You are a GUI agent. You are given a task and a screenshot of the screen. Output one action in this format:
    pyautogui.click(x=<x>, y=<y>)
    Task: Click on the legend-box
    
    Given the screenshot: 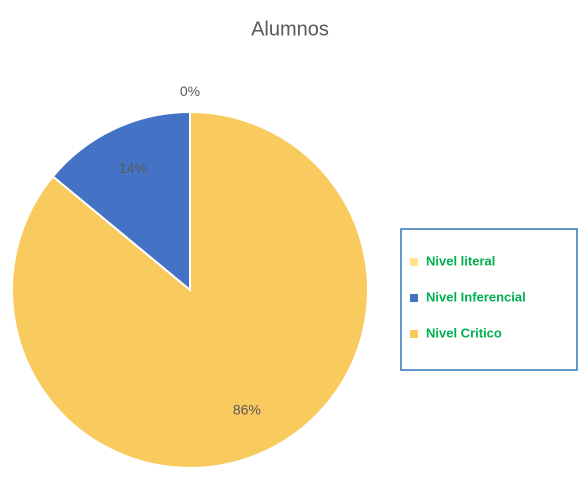 What is the action you would take?
    pyautogui.click(x=489, y=299)
    